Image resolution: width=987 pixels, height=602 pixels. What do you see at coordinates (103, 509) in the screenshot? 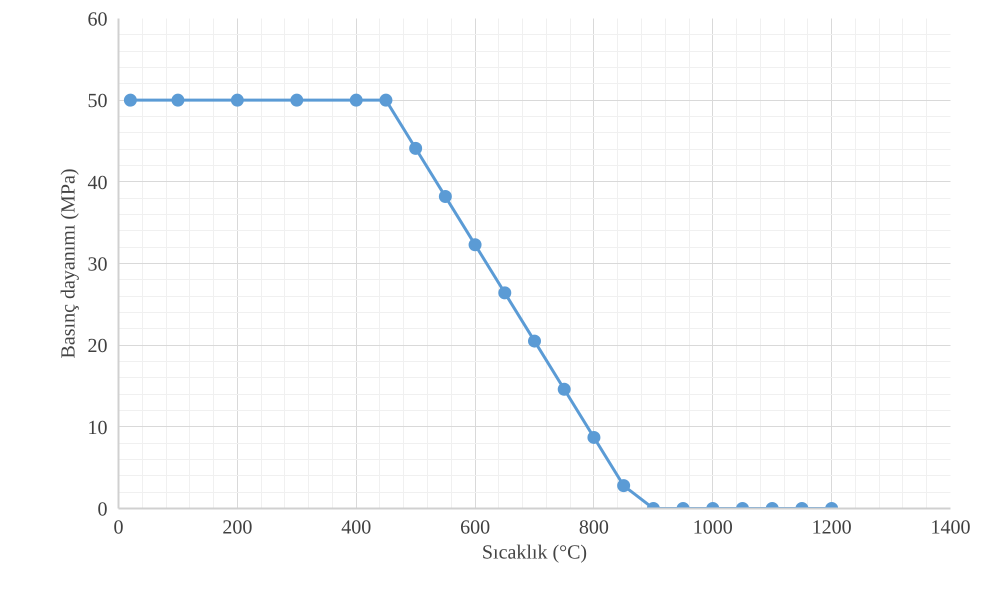
I see `y-tick-label: 0` at bounding box center [103, 509].